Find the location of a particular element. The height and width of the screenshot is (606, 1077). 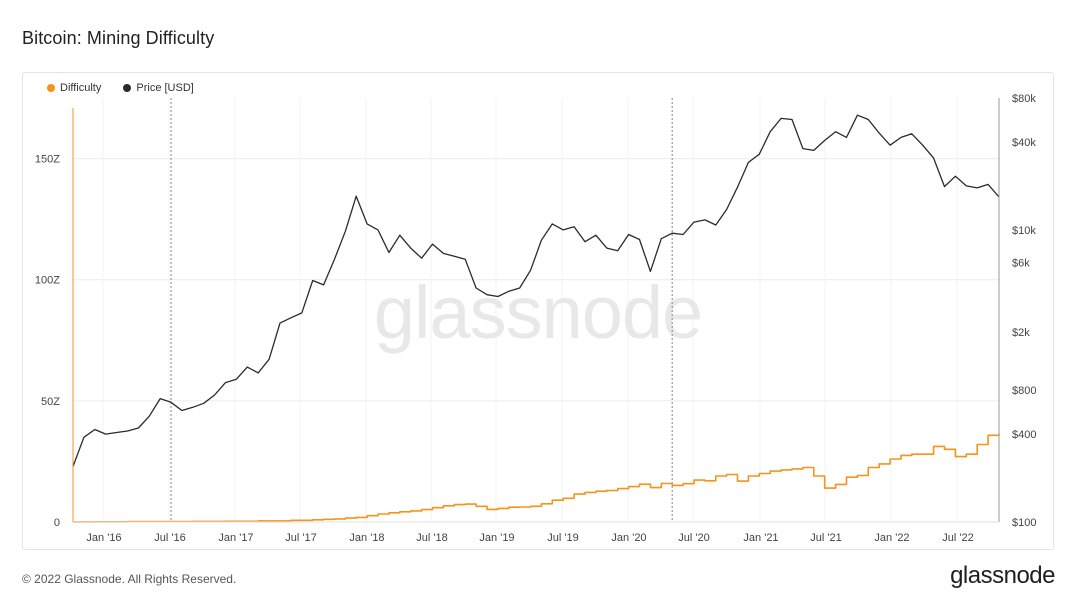

right-axis-tick-label: $100 is located at coordinates (1024, 523).